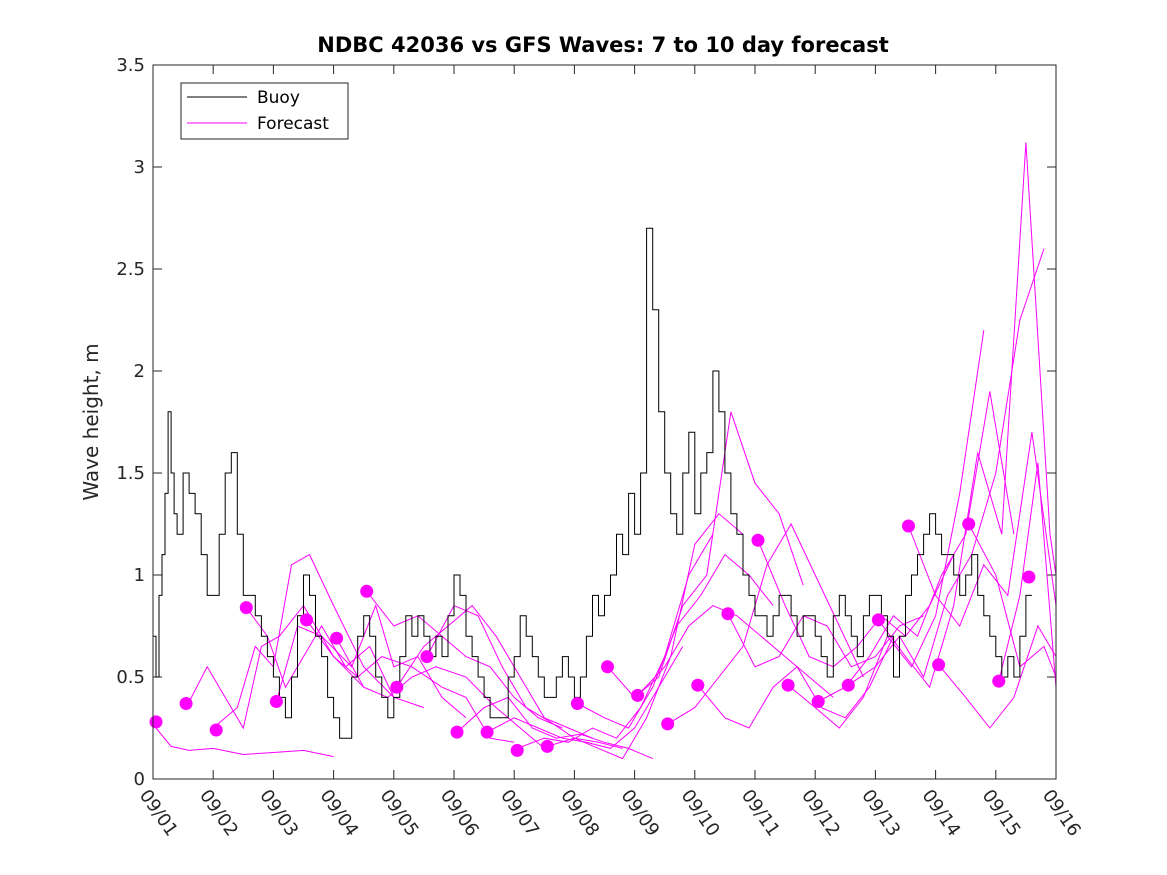 This screenshot has width=1167, height=875. What do you see at coordinates (130, 65) in the screenshot?
I see `y-tick-label: 3.5` at bounding box center [130, 65].